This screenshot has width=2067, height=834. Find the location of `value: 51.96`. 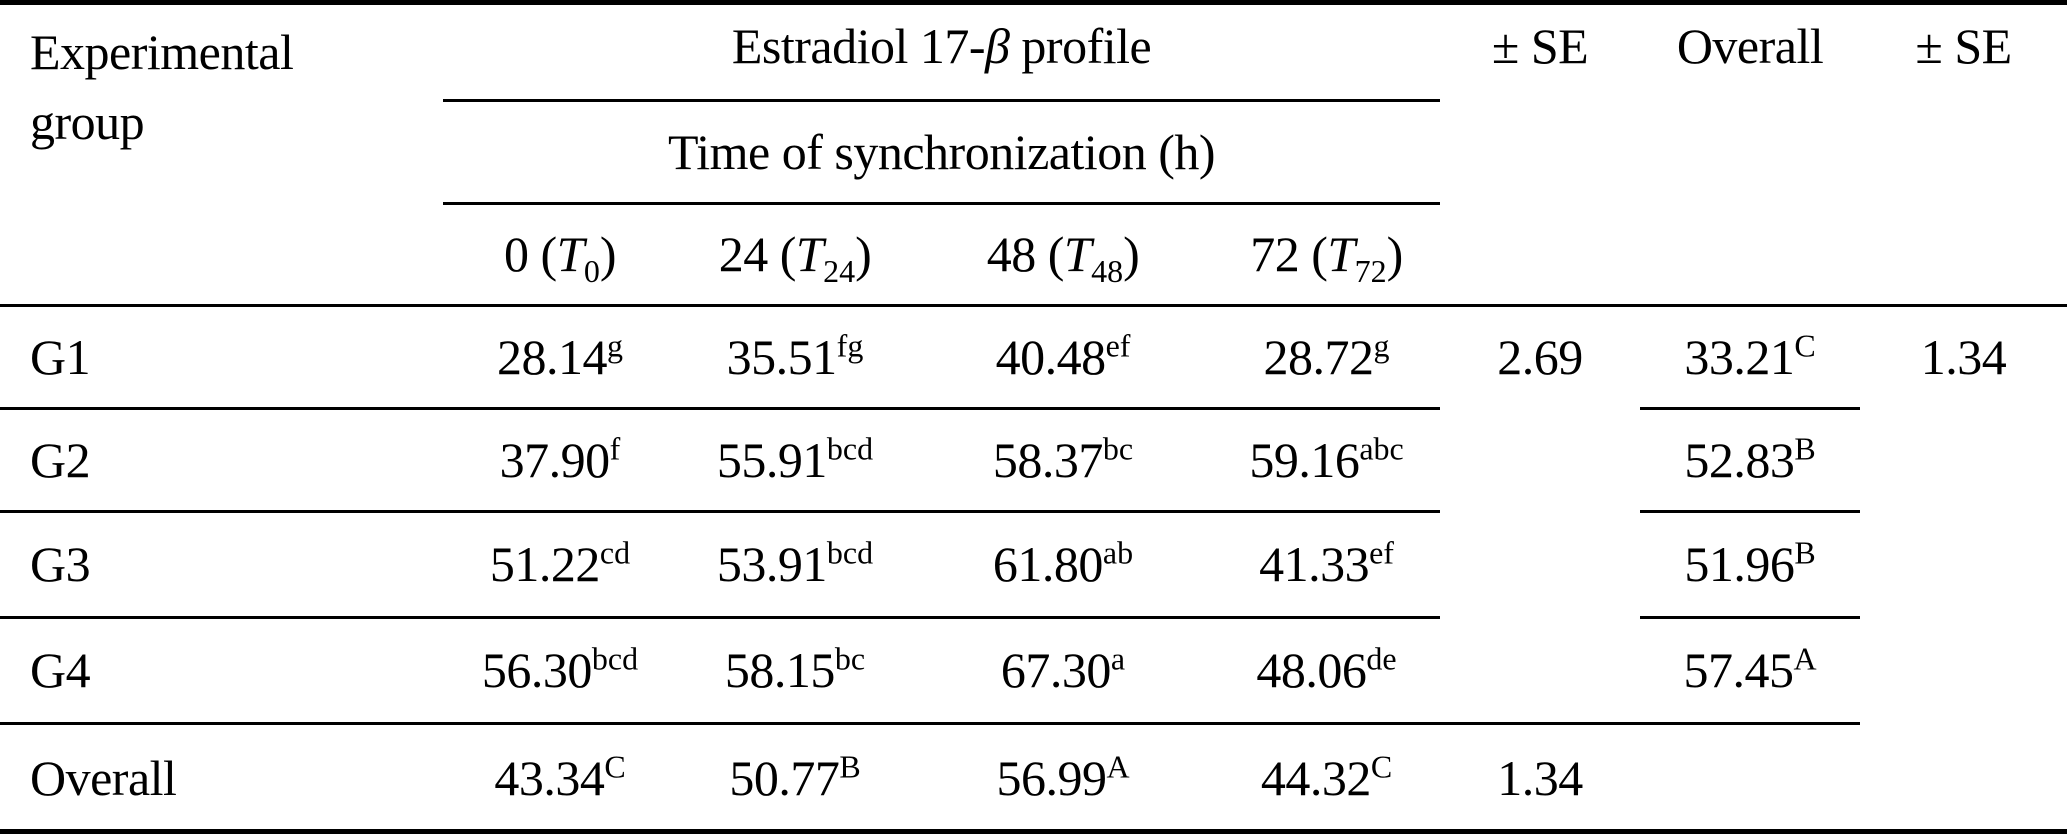

value: 51.96 is located at coordinates (1739, 564).